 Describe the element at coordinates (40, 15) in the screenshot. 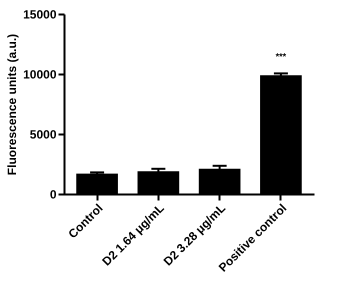

I see `y-tick-label: 15000` at that location.